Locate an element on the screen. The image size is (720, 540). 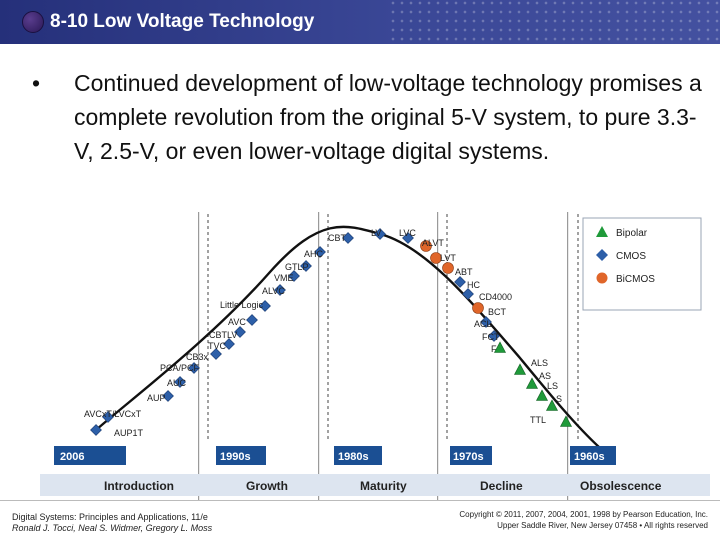
footer-divider is located at coordinates (360, 500).